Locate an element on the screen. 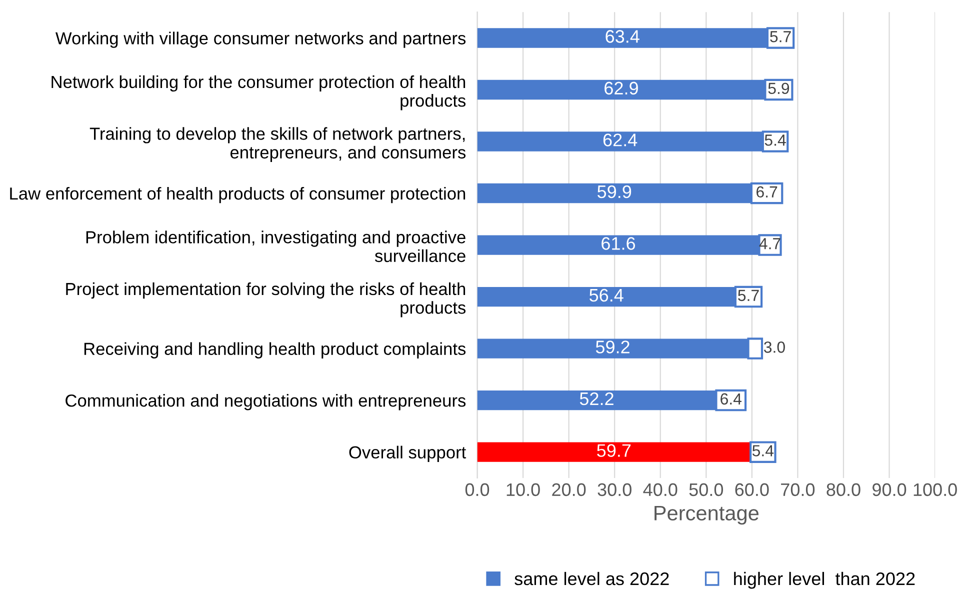 This screenshot has width=974, height=605. x-tick-label: 10.0 is located at coordinates (523, 489).